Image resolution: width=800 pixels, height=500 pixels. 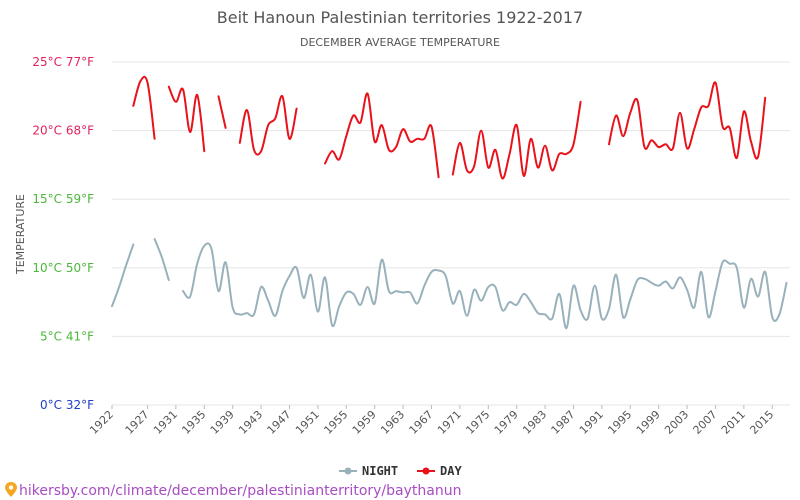 I want to click on legend-night-marker, so click(x=348, y=471).